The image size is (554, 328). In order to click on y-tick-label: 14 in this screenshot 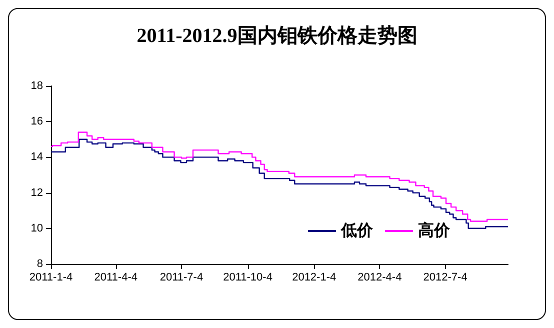, I will do `click(36, 157)`.